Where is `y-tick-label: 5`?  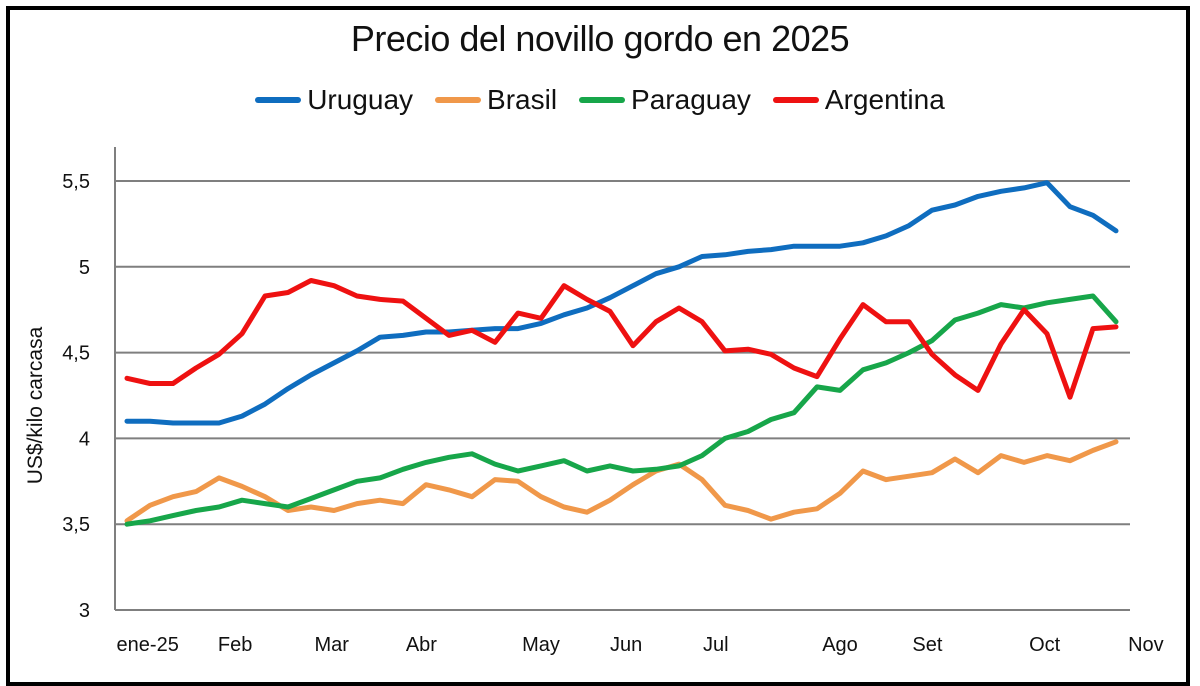 y-tick-label: 5 is located at coordinates (84, 268).